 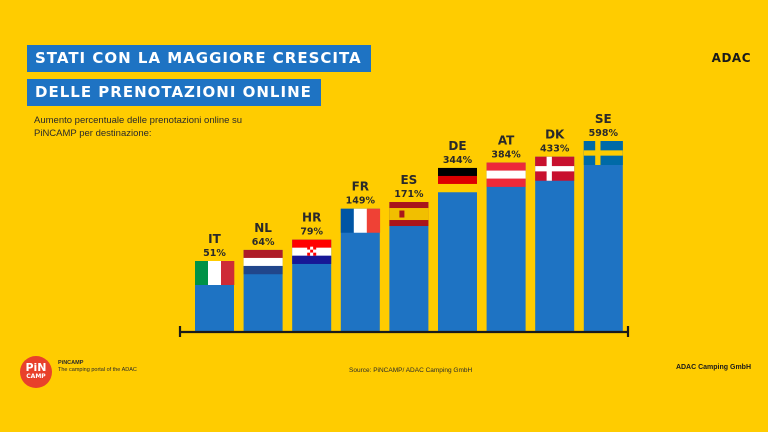 What do you see at coordinates (263, 276) in the screenshot?
I see `bar-group-nl: NL 64%` at bounding box center [263, 276].